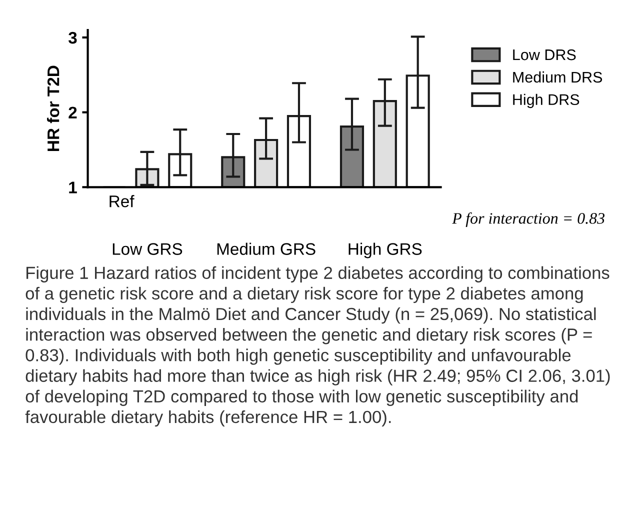  Describe the element at coordinates (266, 248) in the screenshot. I see `x-tick-label: Medium GRS` at that location.